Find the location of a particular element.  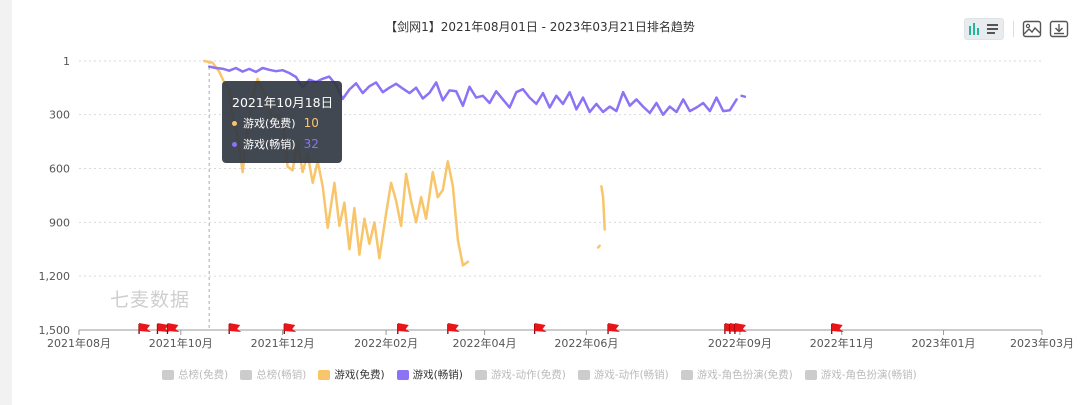

x-tick-label: 2023年03月 is located at coordinates (1042, 343).